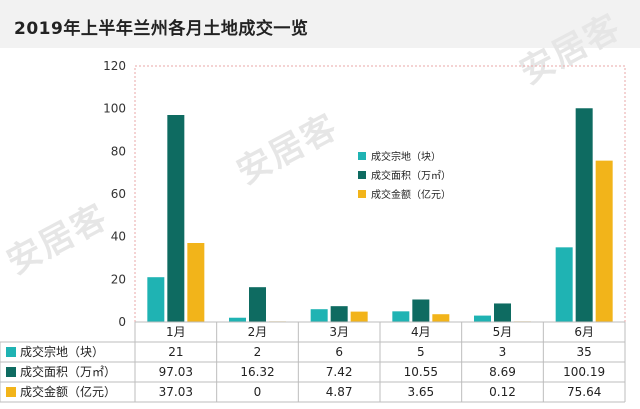  Describe the element at coordinates (114, 66) in the screenshot. I see `y-tick-label: 120` at that location.